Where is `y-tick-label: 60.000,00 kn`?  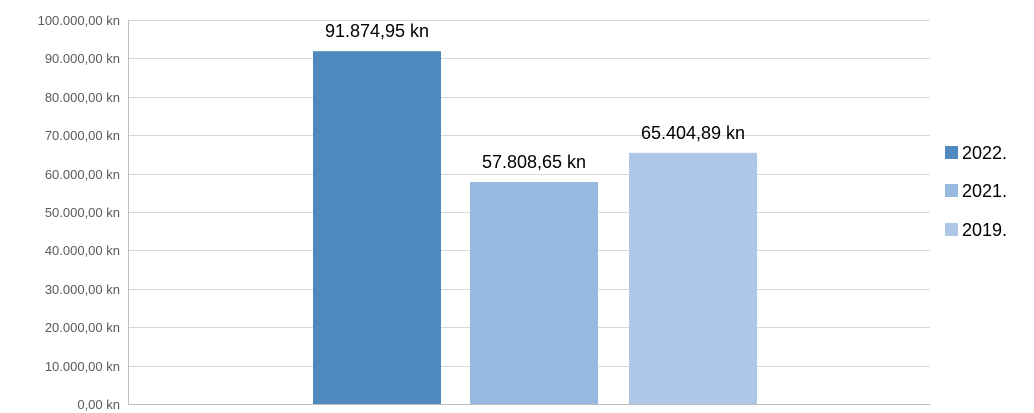 y-tick-label: 60.000,00 kn is located at coordinates (82, 174).